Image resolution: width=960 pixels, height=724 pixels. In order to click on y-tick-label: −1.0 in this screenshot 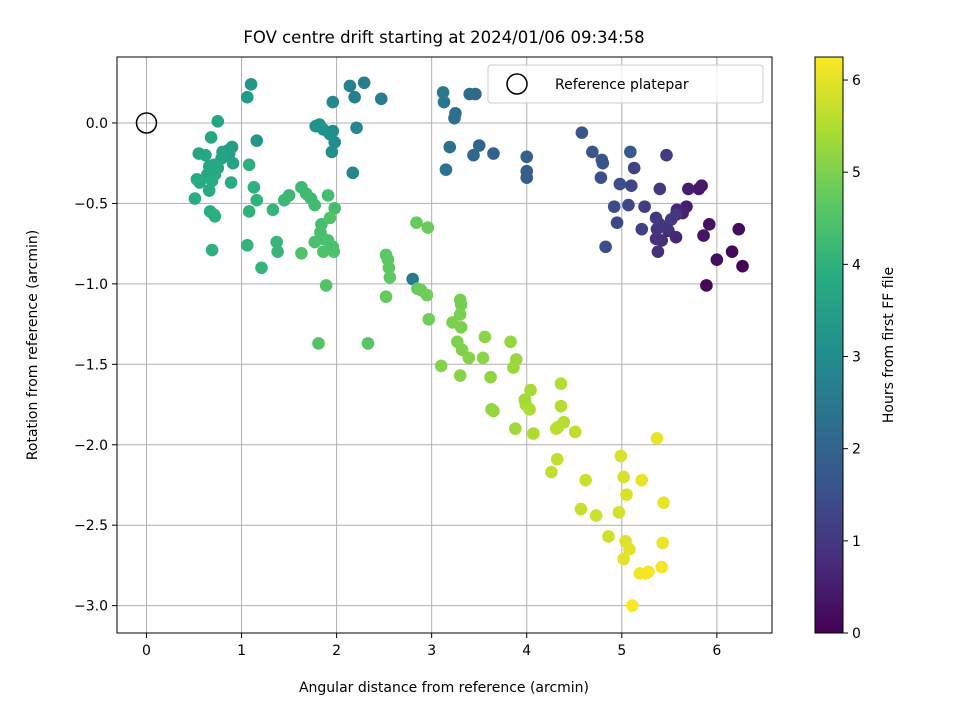, I will do `click(91, 285)`.